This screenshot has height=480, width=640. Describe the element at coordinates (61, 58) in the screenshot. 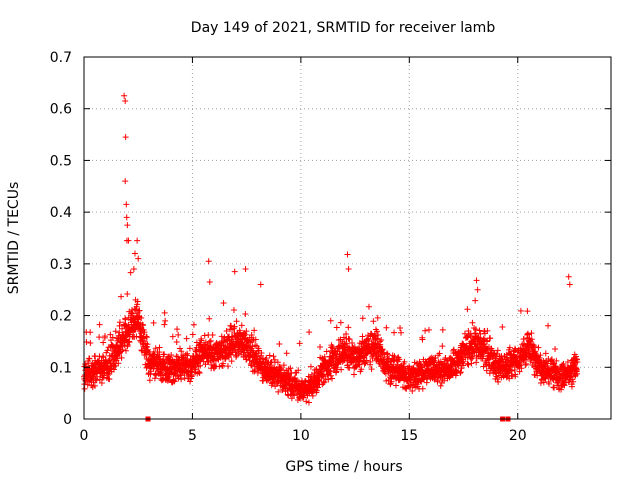

I see `y-tick-label: 0.7` at that location.